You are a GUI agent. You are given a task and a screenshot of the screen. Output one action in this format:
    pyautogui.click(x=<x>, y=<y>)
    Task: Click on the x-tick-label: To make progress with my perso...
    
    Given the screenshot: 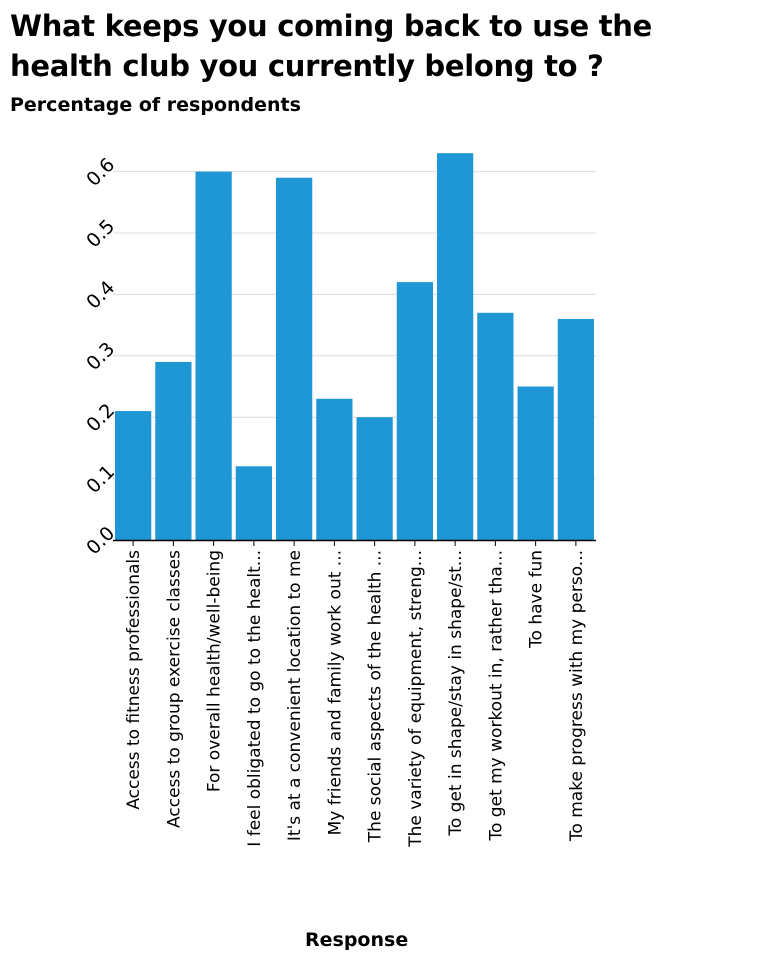 What is the action you would take?
    pyautogui.click(x=577, y=696)
    